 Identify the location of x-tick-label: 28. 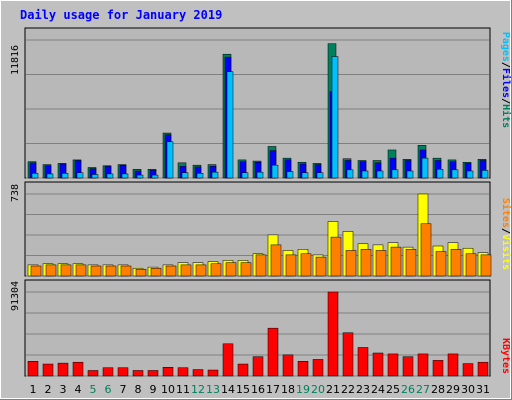
(438, 389).